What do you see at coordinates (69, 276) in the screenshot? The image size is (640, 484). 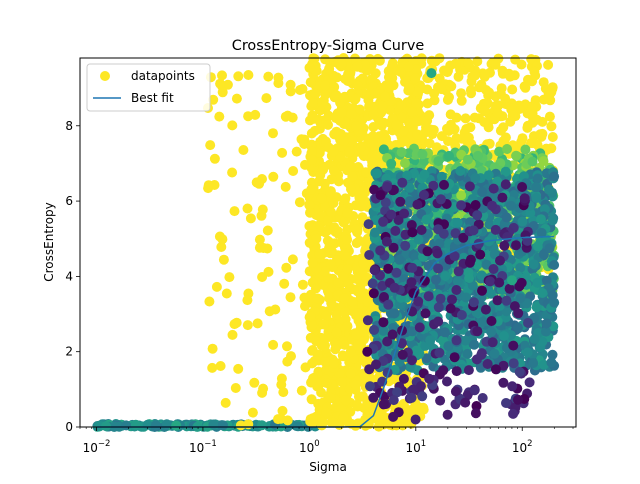 I see `y-tick-label: 4` at bounding box center [69, 276].